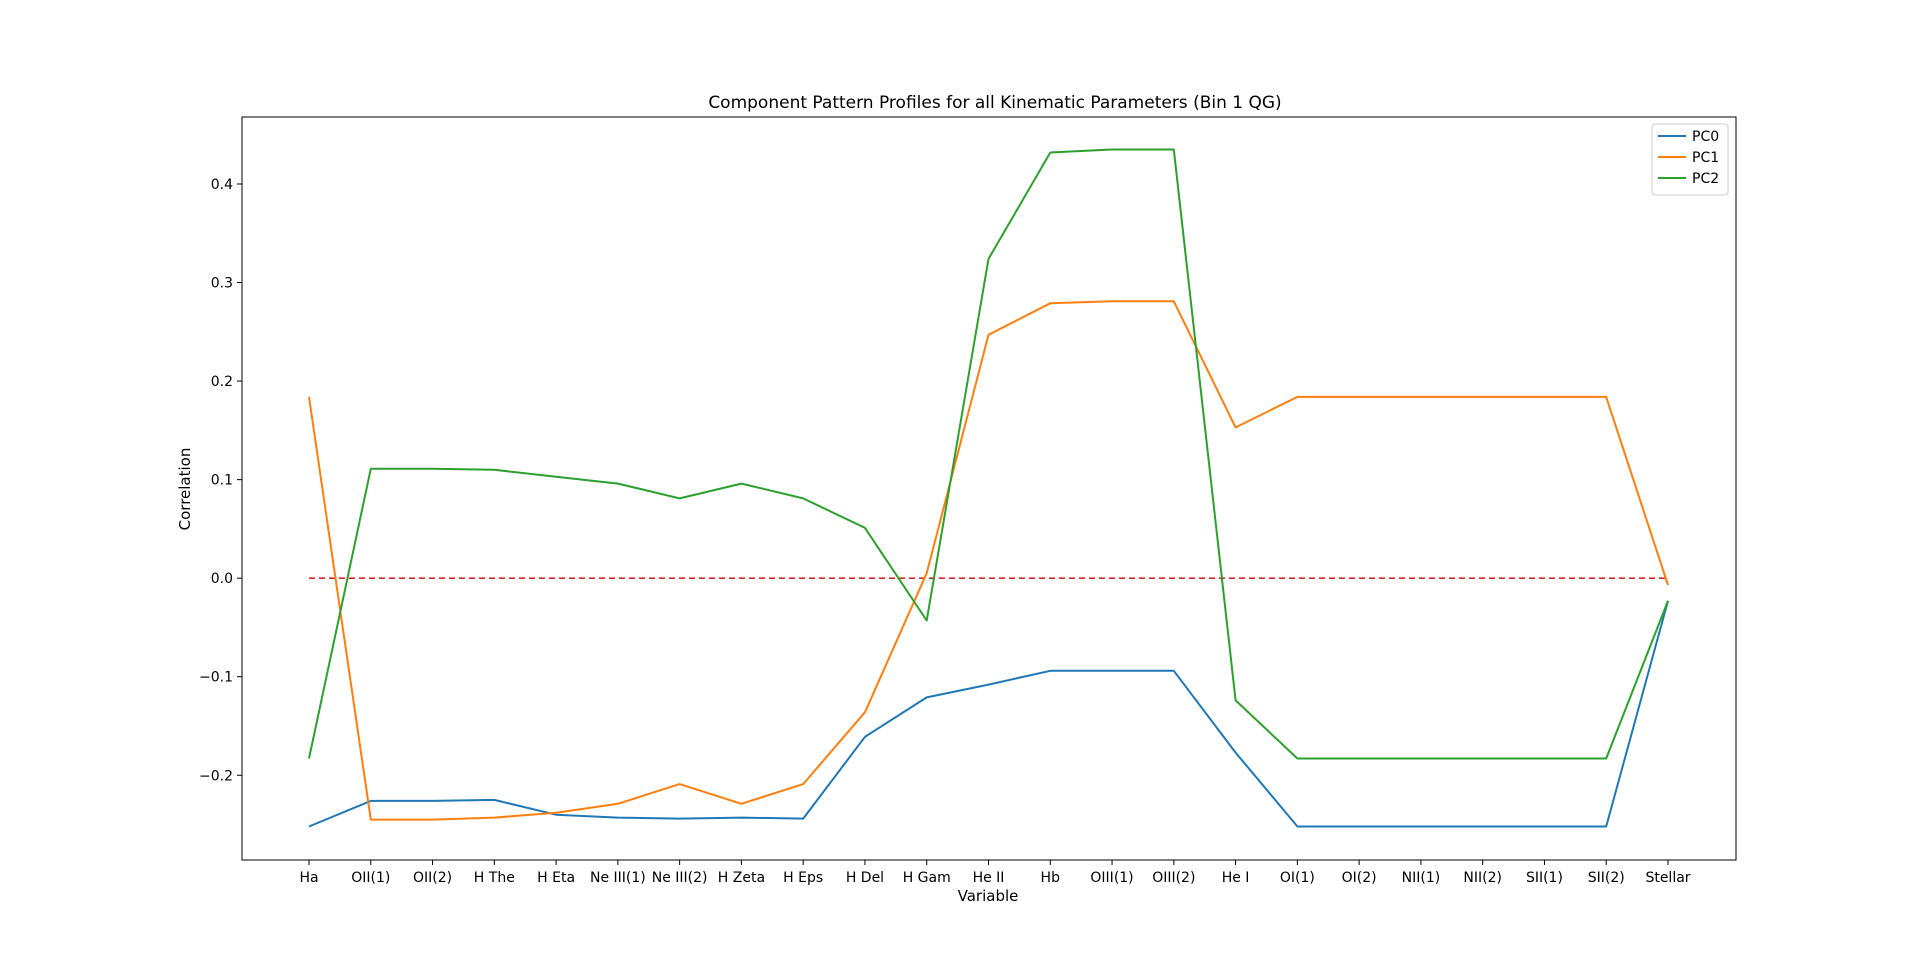 The width and height of the screenshot is (1920, 963). What do you see at coordinates (988, 896) in the screenshot?
I see `x-axis-label: Variable` at bounding box center [988, 896].